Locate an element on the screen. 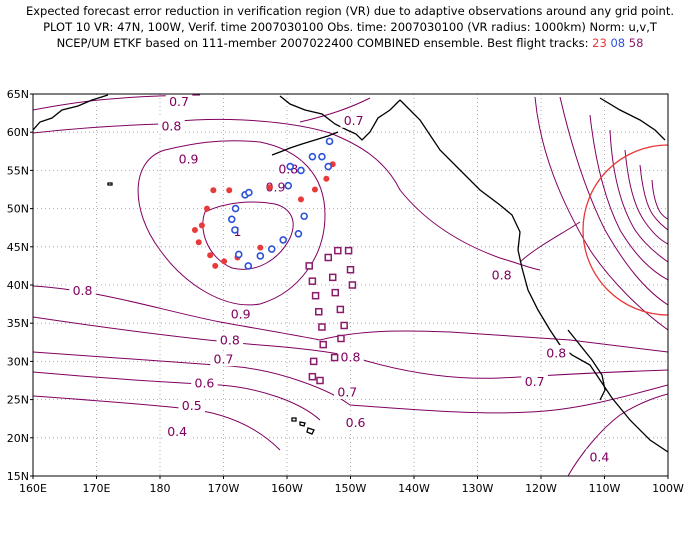 The image size is (700, 540). bc-coast is located at coordinates (460, 175).